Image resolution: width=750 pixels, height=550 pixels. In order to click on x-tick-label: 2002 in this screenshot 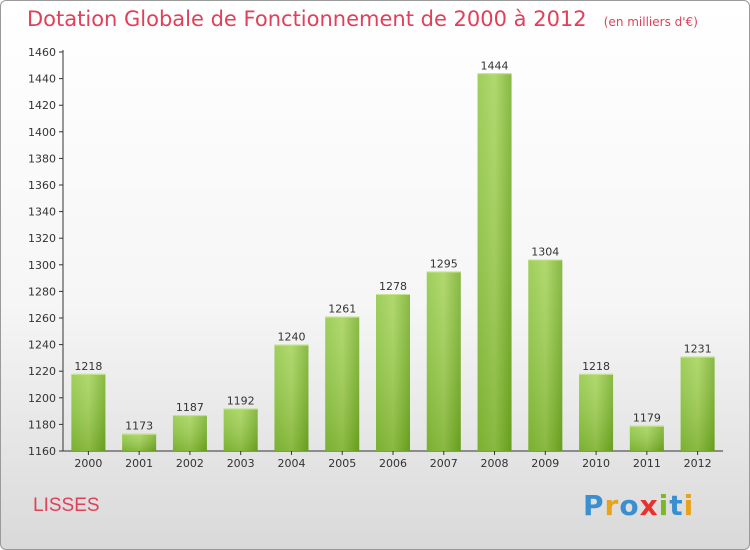, I will do `click(190, 463)`.